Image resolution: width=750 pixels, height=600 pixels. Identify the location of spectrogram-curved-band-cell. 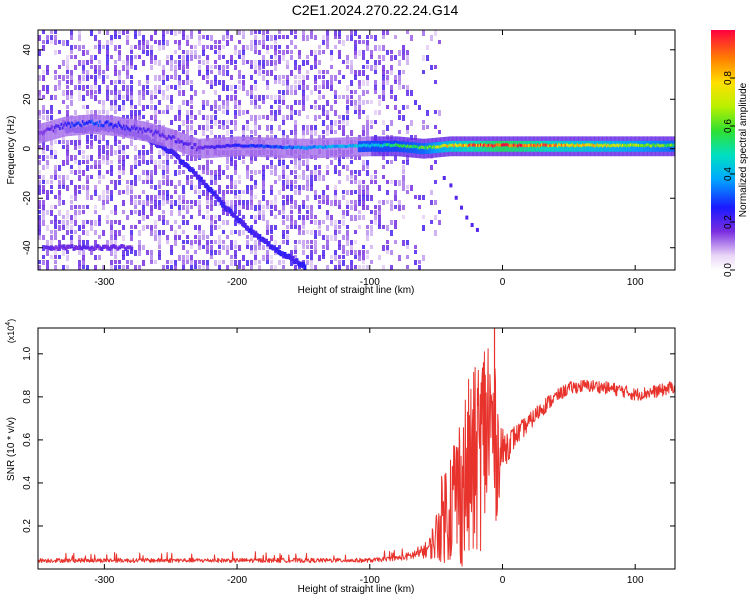
(305, 267).